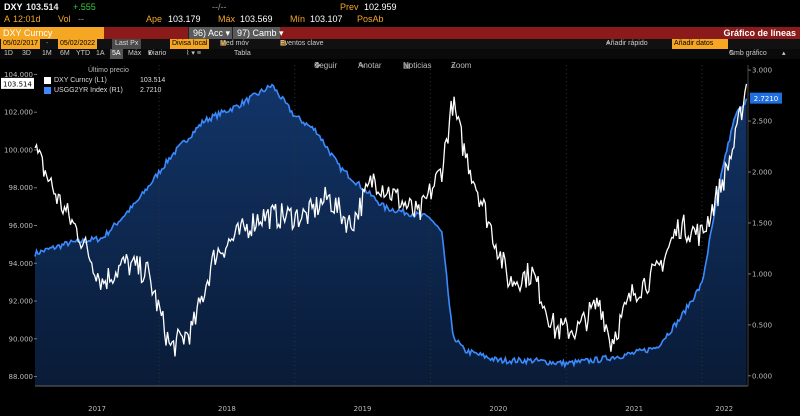  I want to click on edit-chart-icon: ✎, so click(732, 53).